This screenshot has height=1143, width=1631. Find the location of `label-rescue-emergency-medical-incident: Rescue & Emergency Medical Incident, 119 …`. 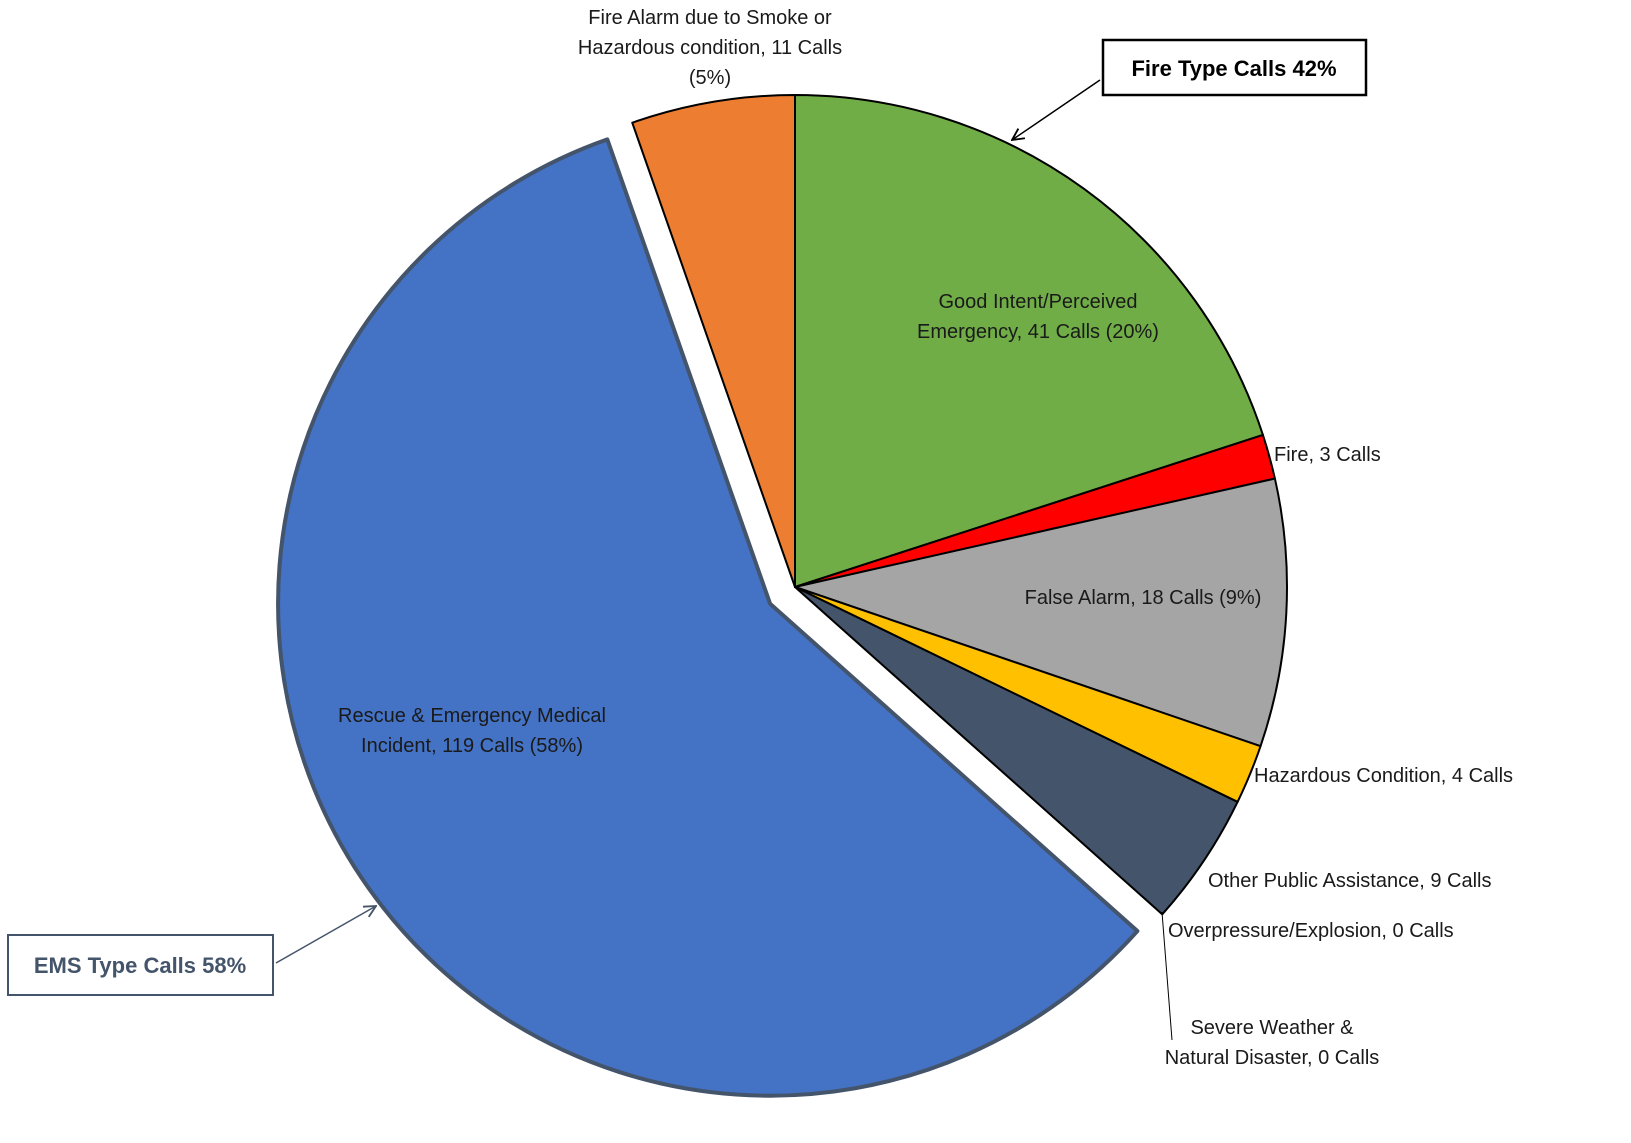

label-rescue-emergency-medical-incident: Rescue & Emergency Medical Incident, 119 … is located at coordinates (472, 731).